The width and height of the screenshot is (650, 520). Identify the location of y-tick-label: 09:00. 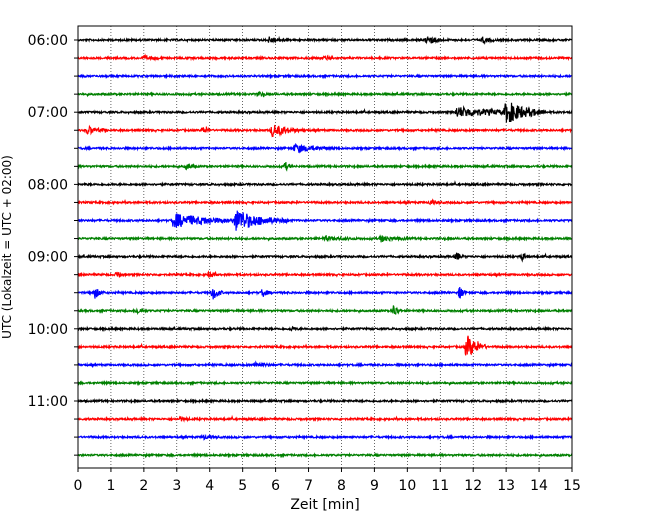
(48, 258).